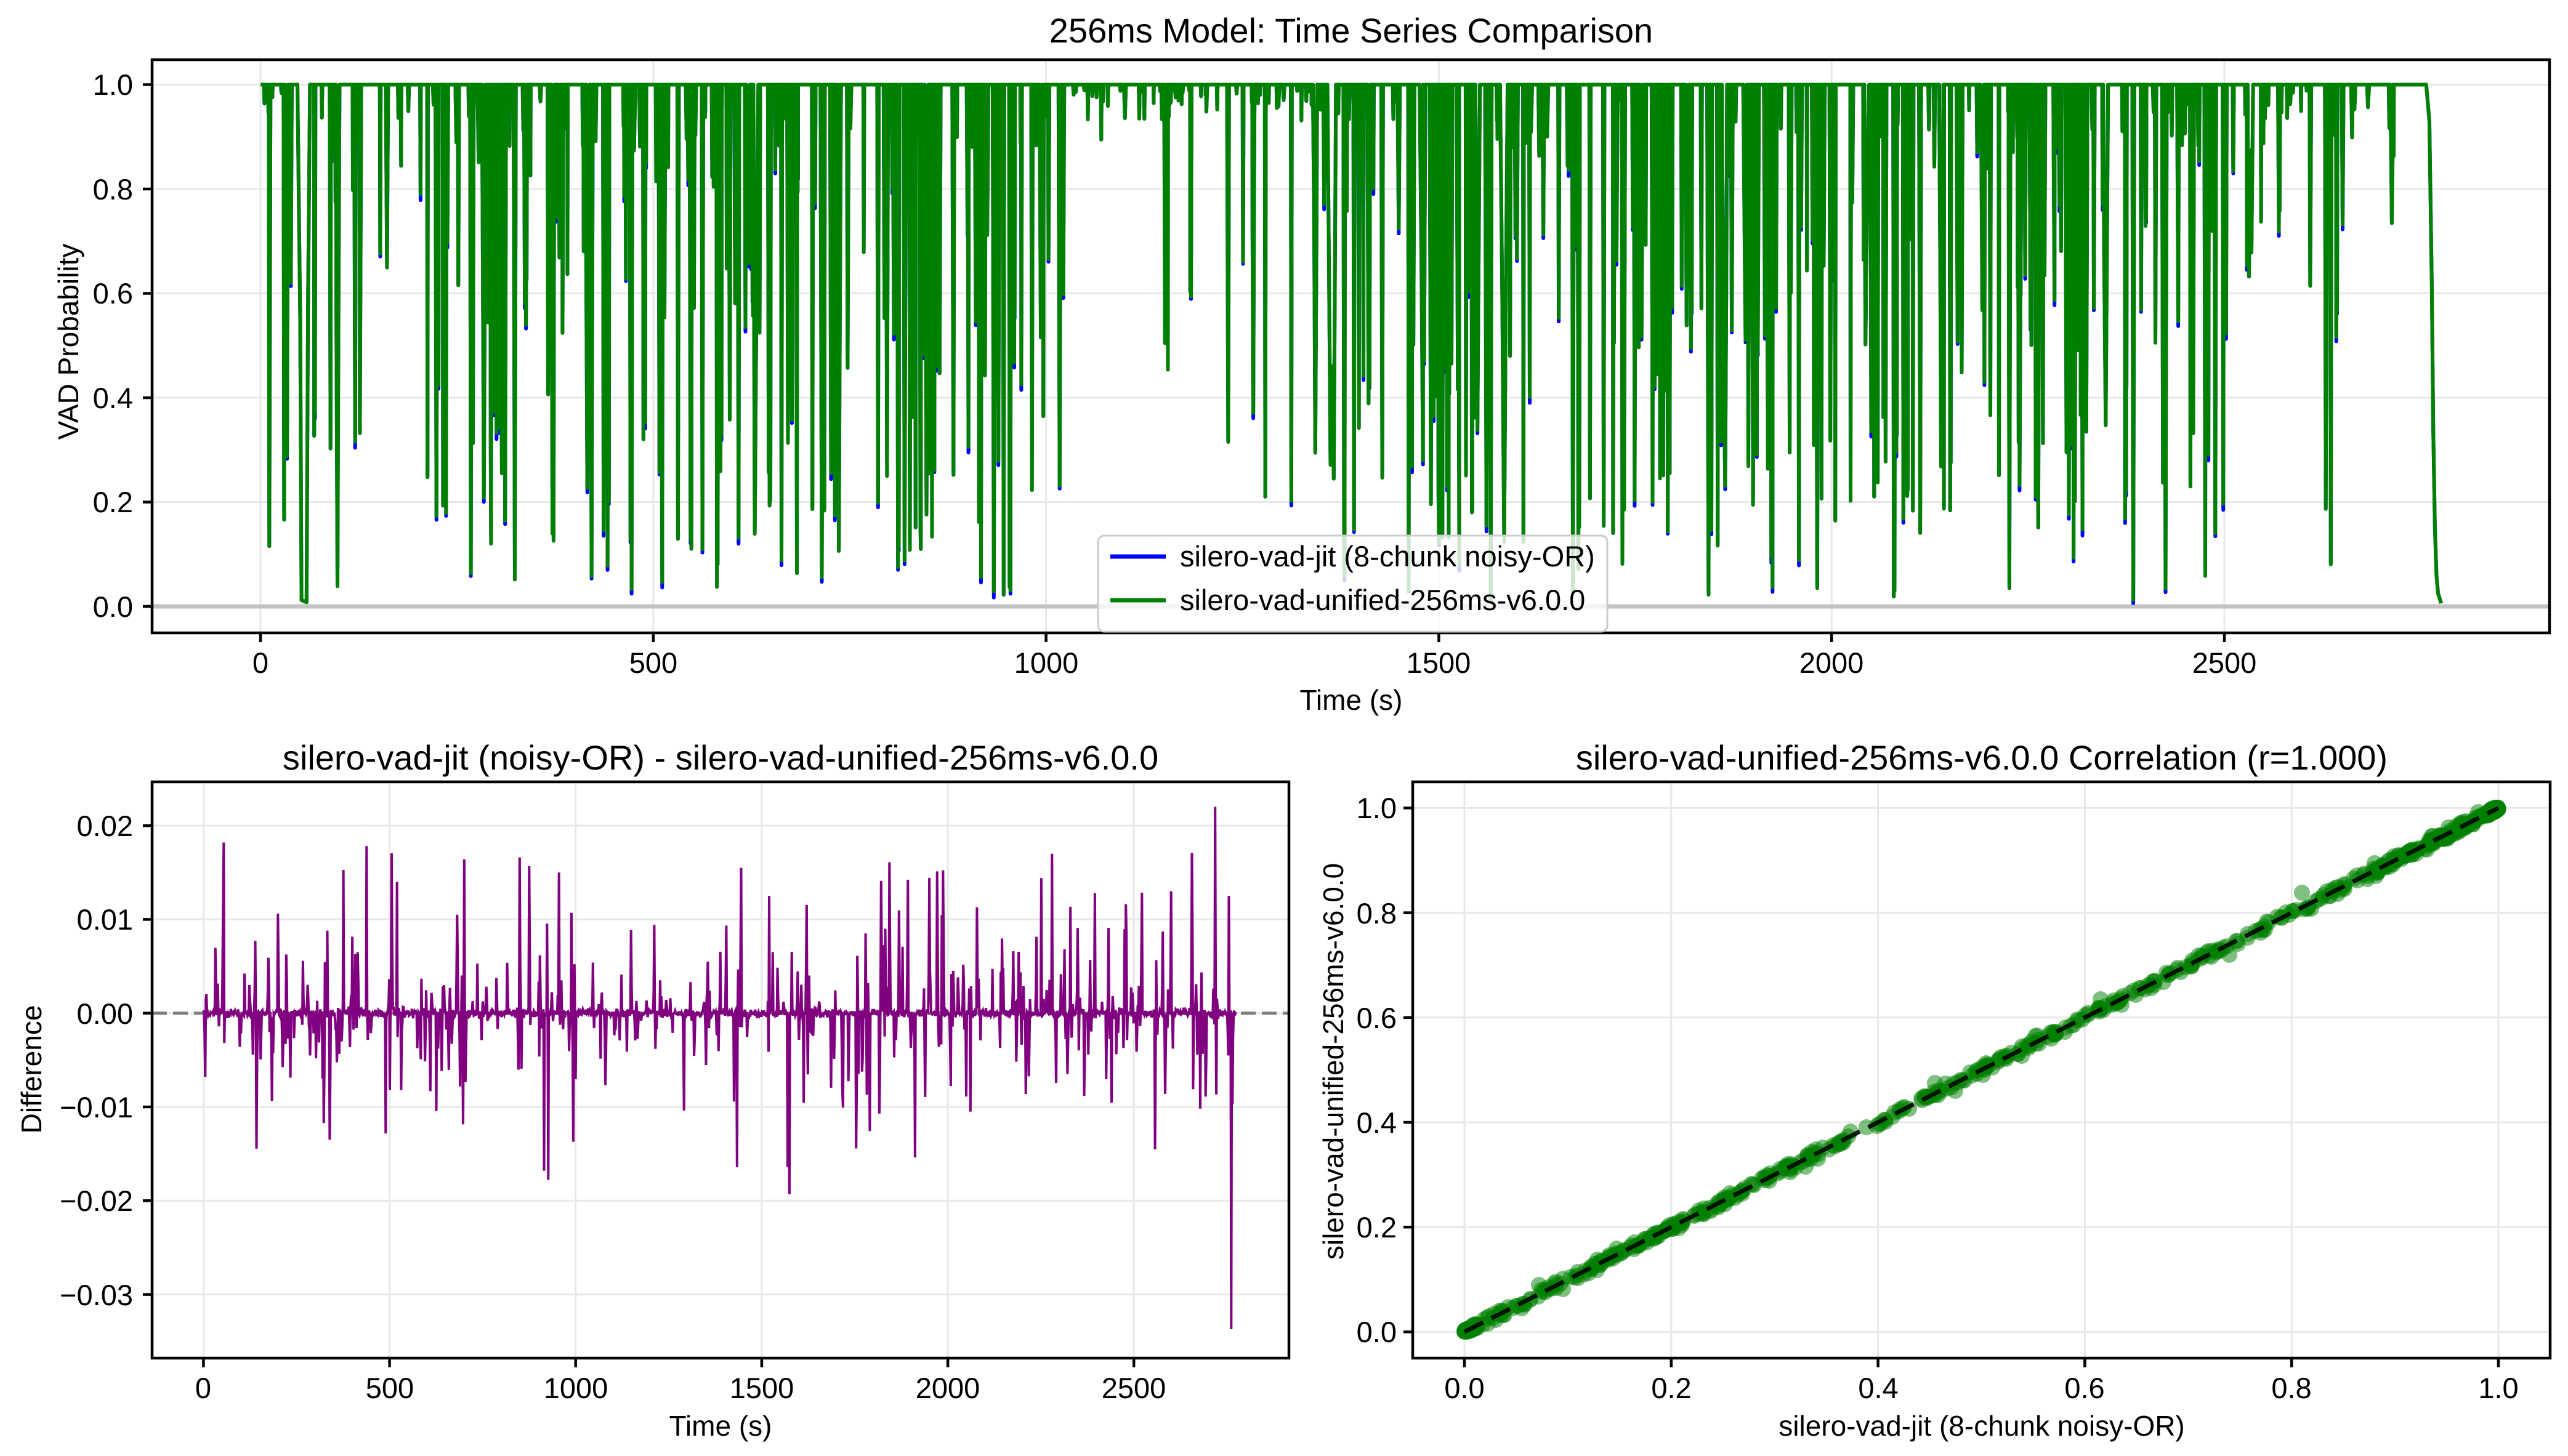  Describe the element at coordinates (96, 1201) in the screenshot. I see `svg-text: −0.02` at that location.